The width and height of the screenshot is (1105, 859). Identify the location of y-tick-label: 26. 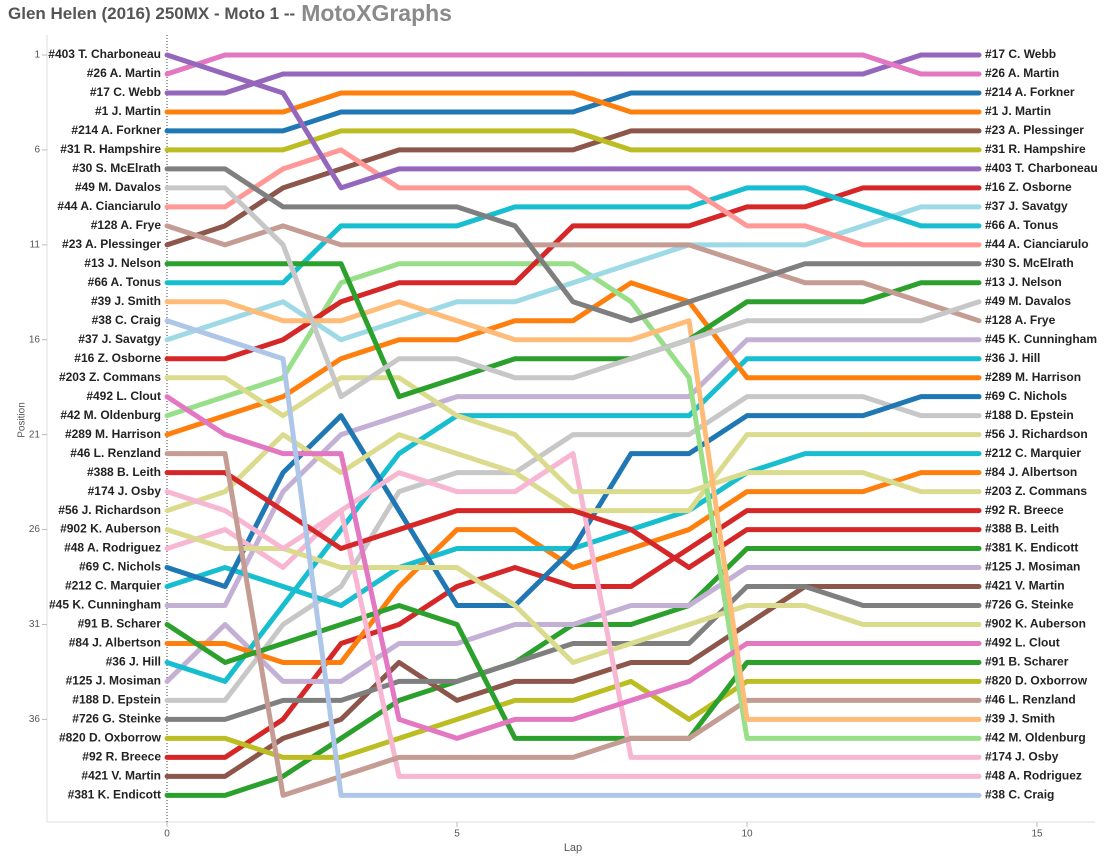
(35, 529).